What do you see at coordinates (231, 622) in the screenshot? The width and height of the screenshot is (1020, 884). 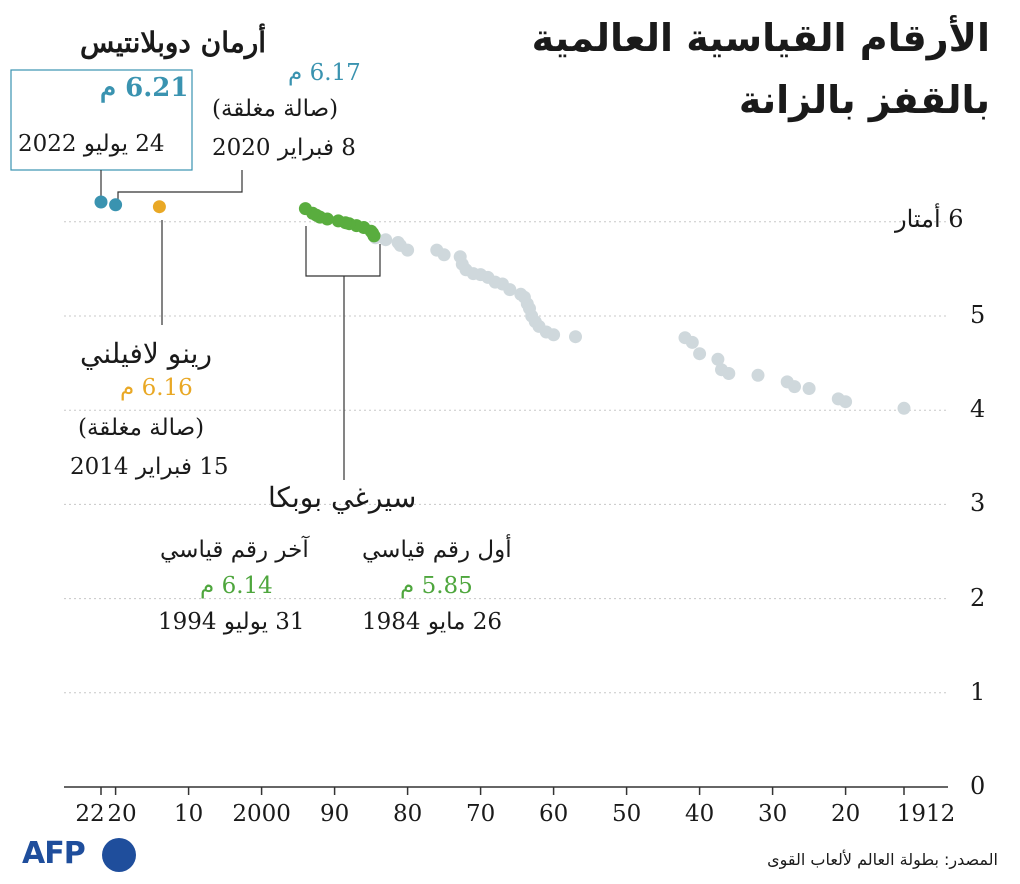 I see `bubka-last-date: 31 يوليو 1994` at bounding box center [231, 622].